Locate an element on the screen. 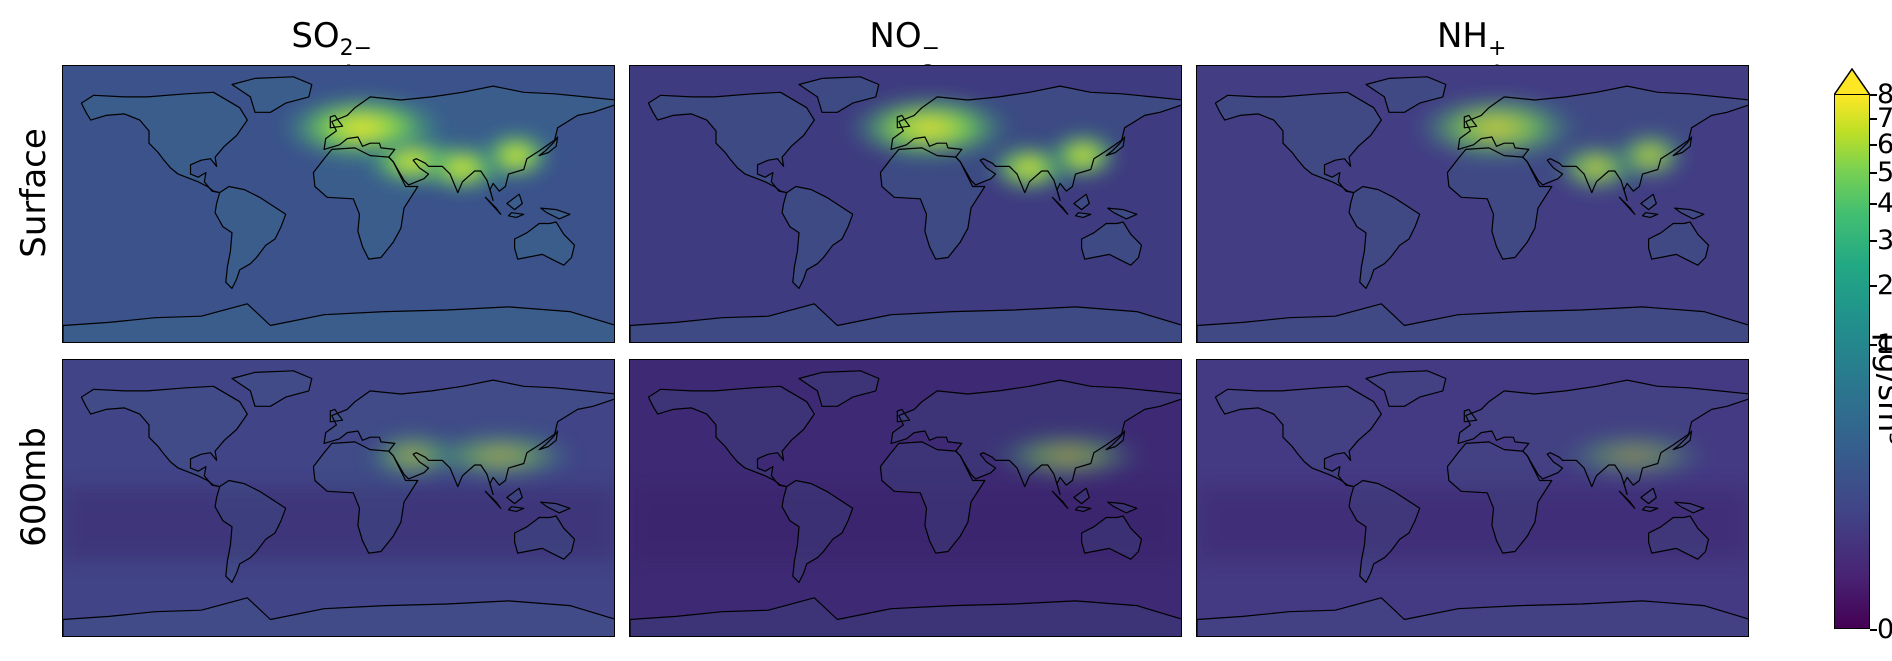  colorbar-tick-label: 7 is located at coordinates (1884, 118).